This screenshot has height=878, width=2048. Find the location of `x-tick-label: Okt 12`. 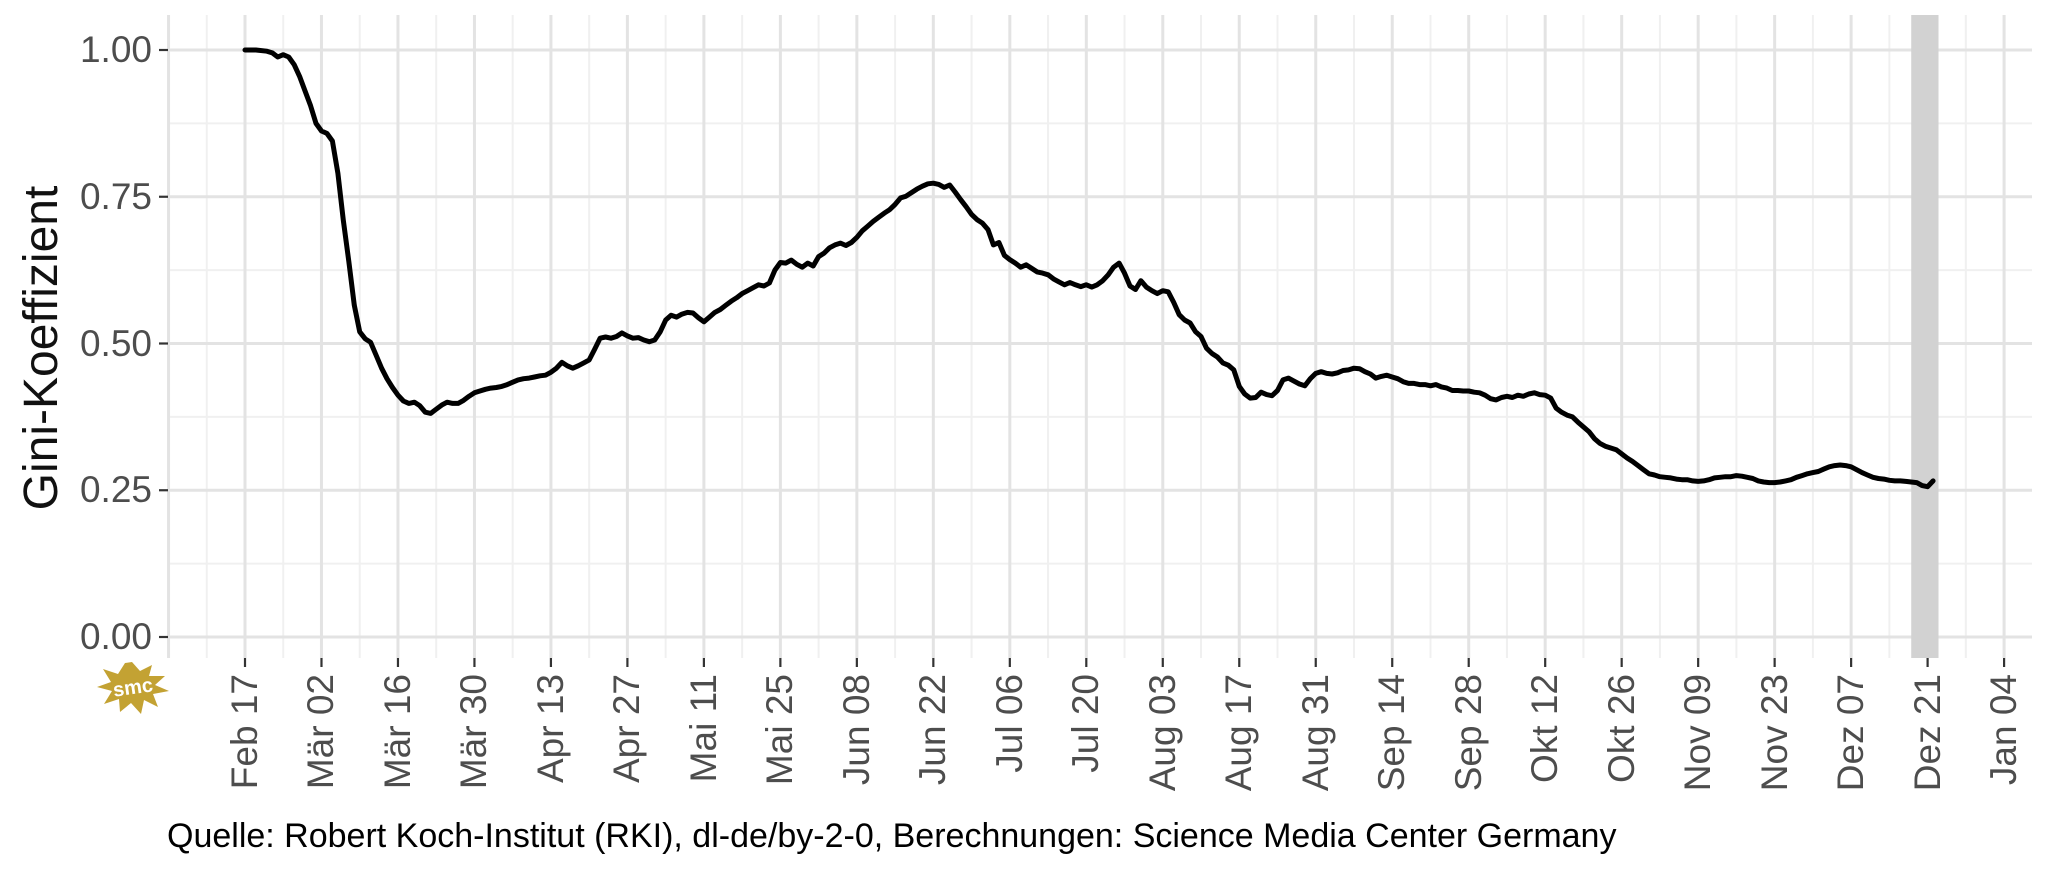

x-tick-label: Okt 12 is located at coordinates (1545, 728).